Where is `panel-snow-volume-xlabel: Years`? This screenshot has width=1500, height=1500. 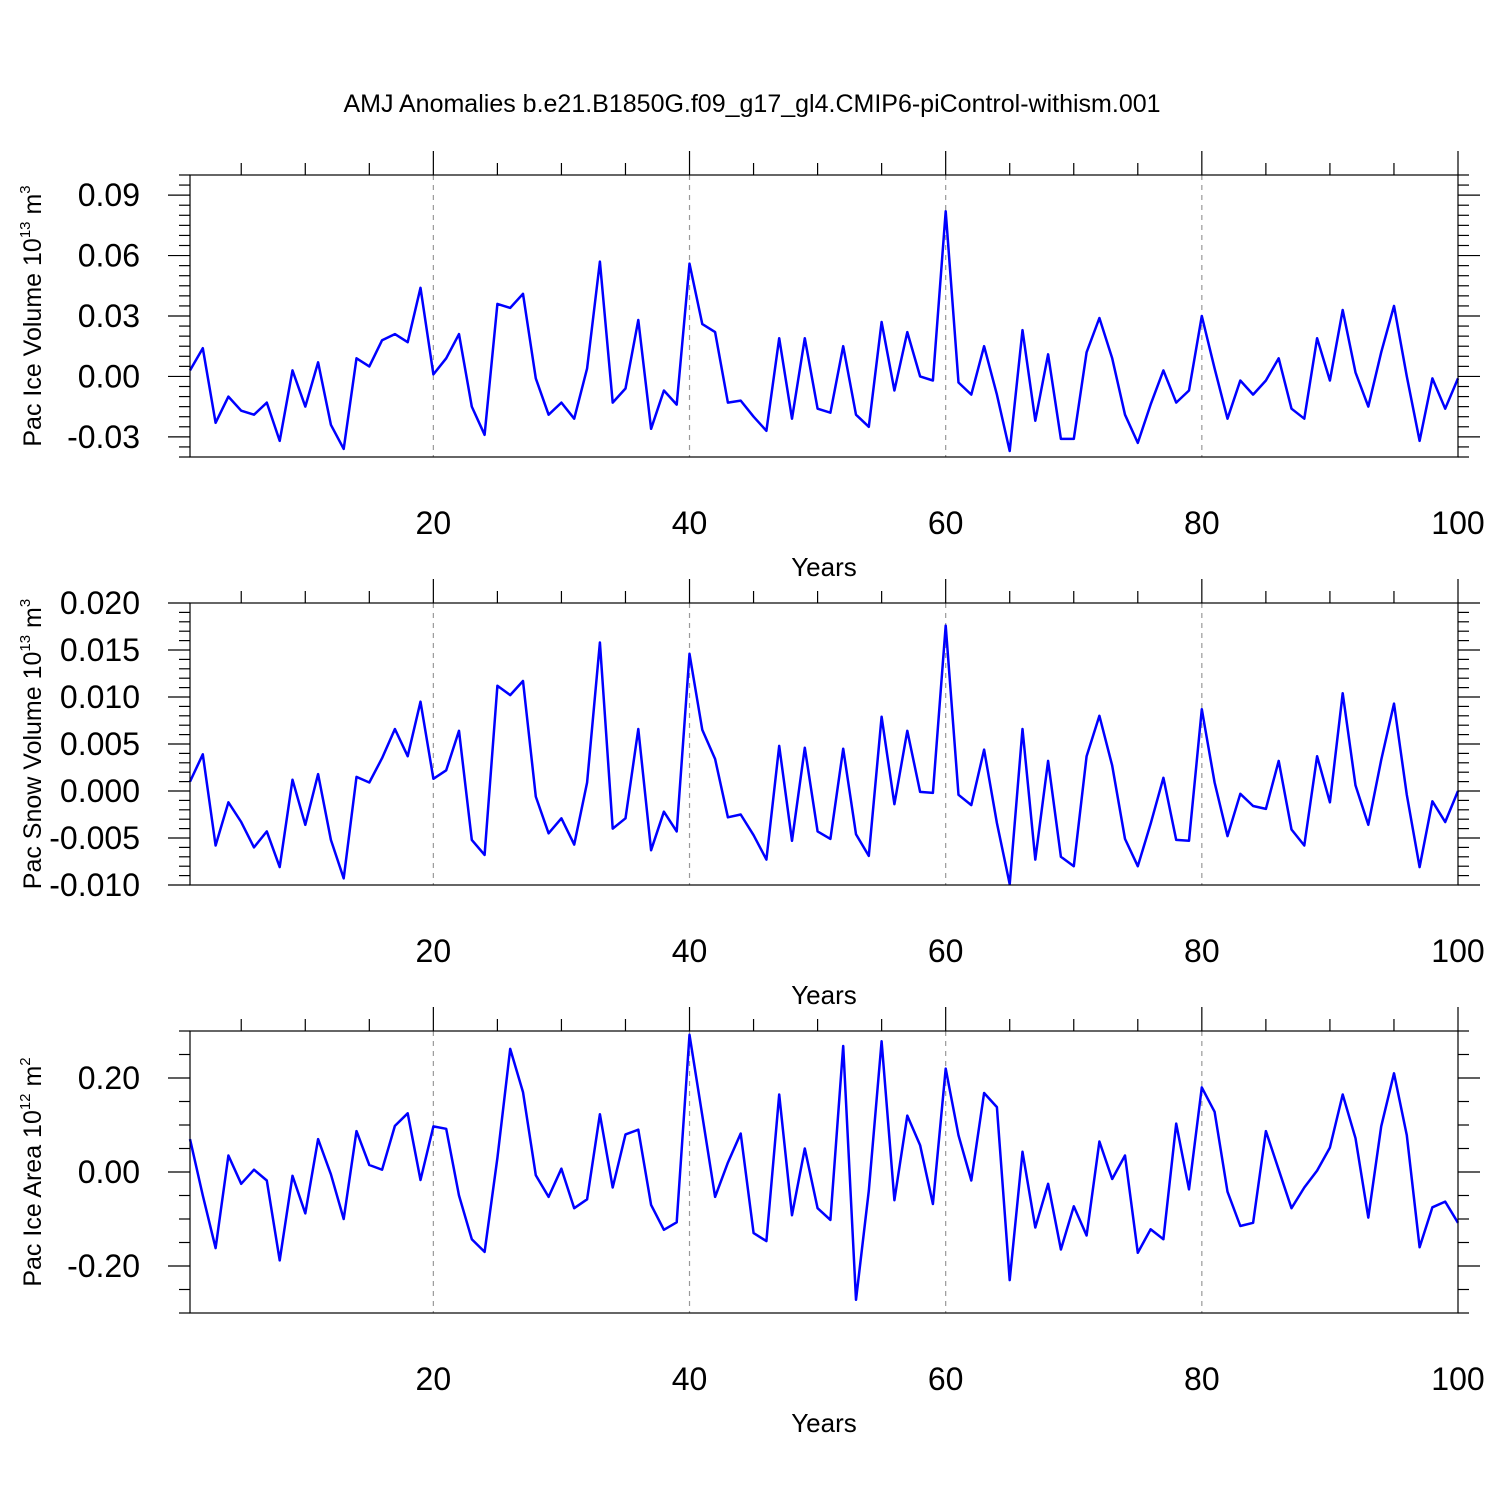 panel-snow-volume-xlabel: Years is located at coordinates (824, 995).